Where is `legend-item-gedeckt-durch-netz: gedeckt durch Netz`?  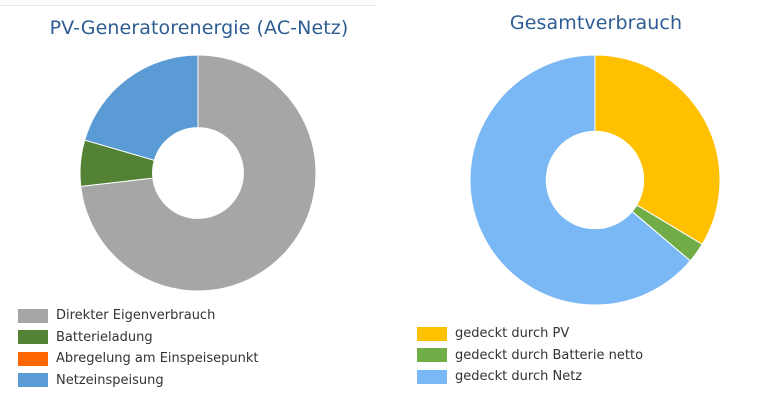
legend-item-gedeckt-durch-netz: gedeckt durch Netz is located at coordinates (530, 377).